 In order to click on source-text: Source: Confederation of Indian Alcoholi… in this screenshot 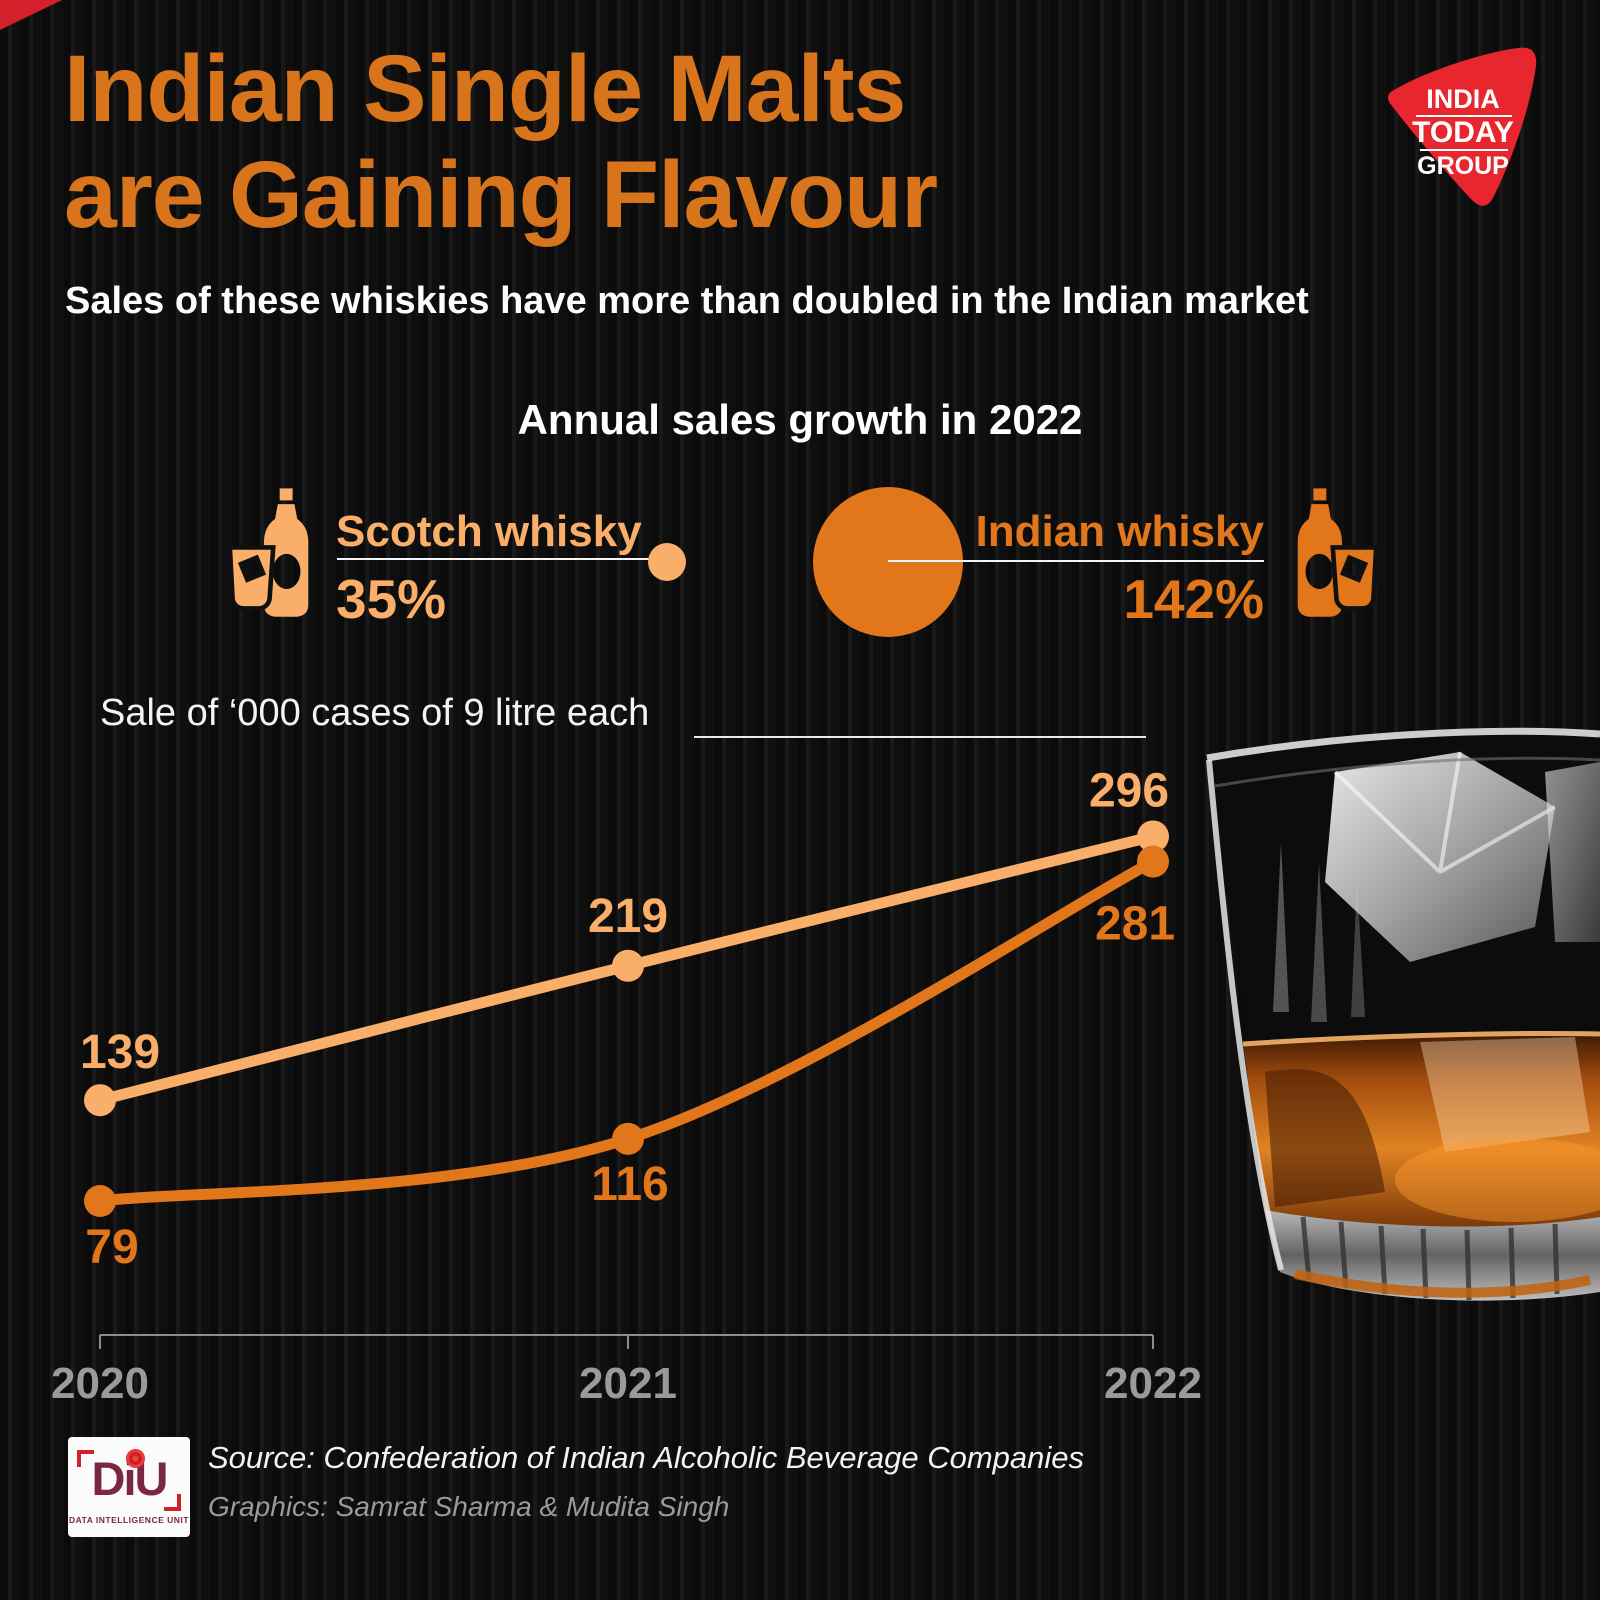, I will do `click(646, 1457)`.